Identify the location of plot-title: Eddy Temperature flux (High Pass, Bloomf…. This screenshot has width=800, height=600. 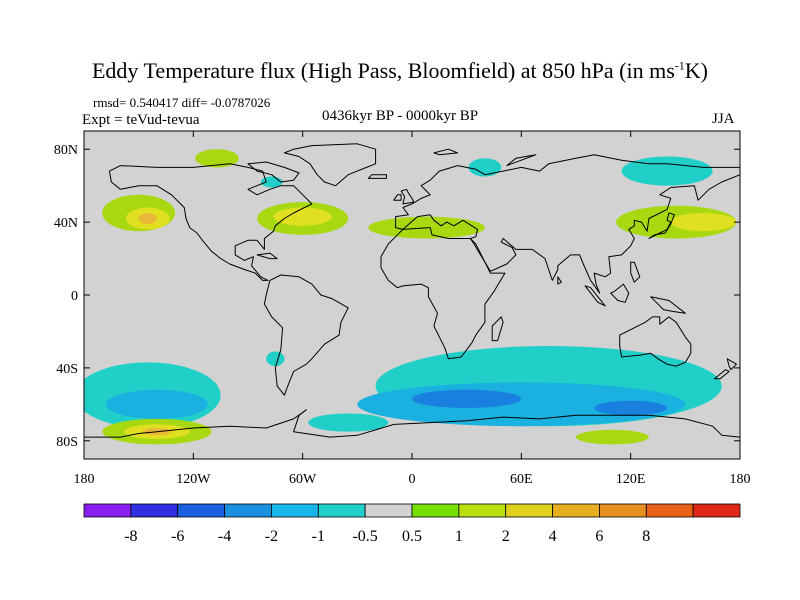
(399, 70).